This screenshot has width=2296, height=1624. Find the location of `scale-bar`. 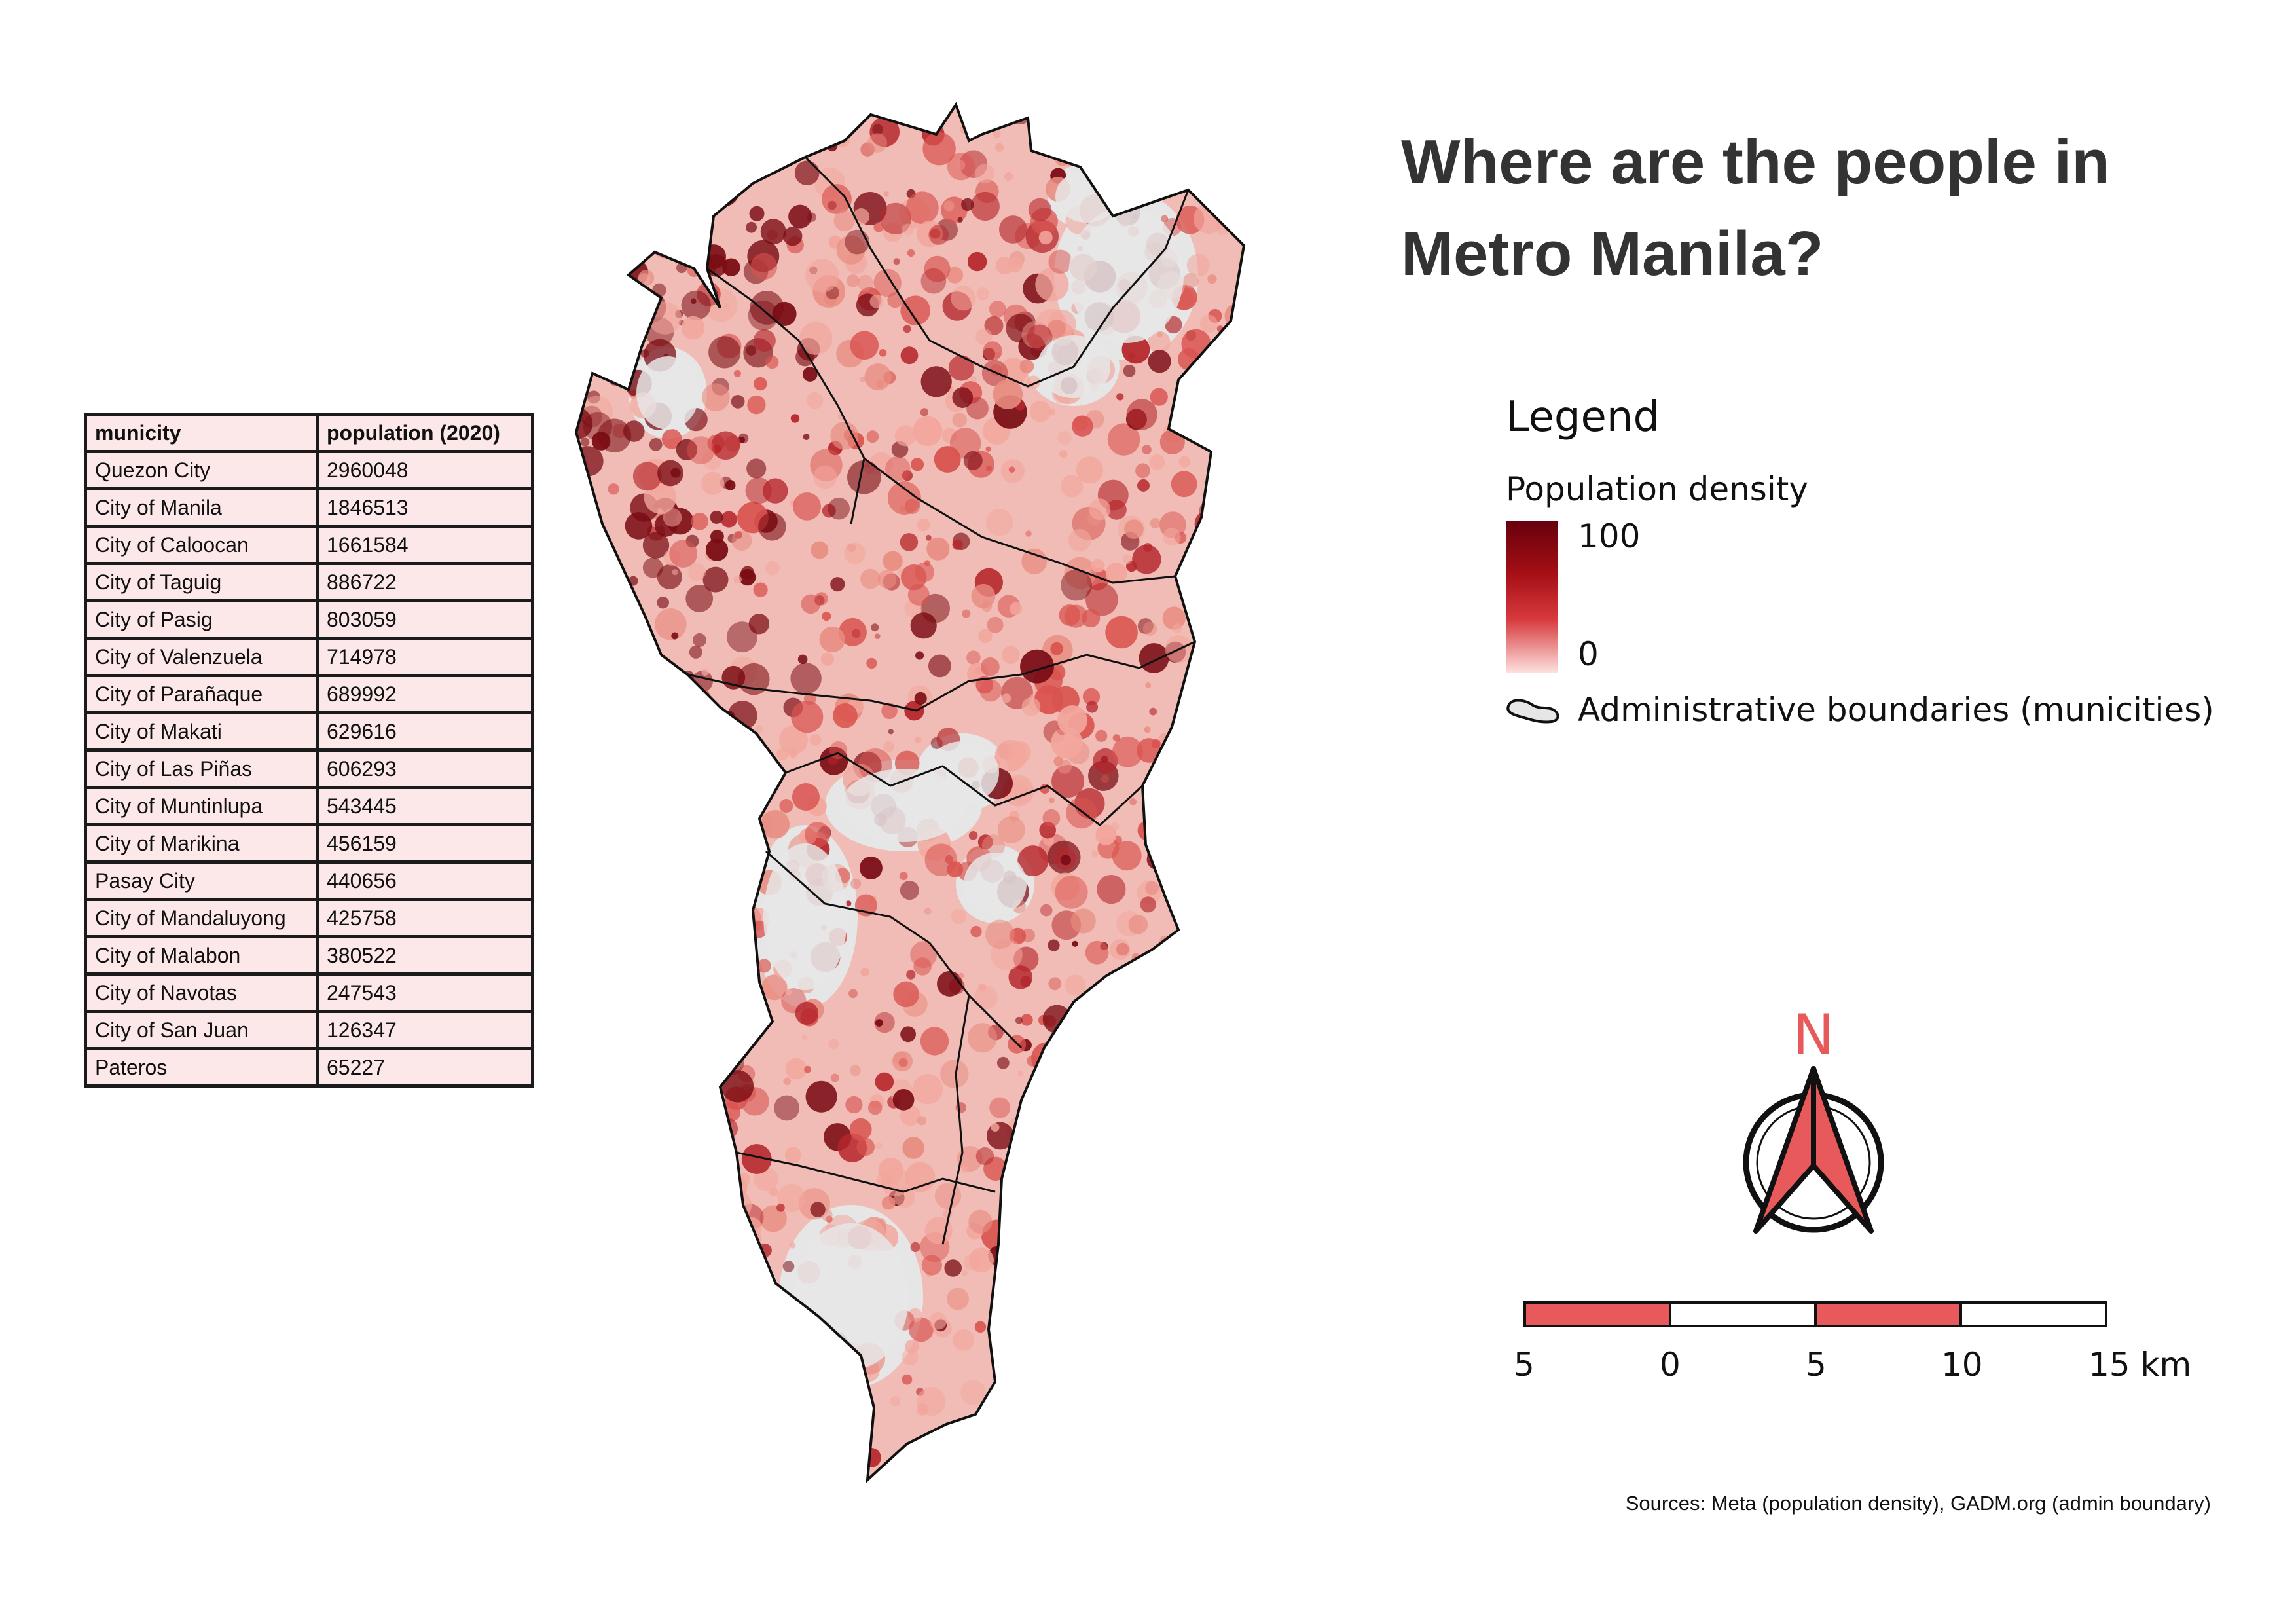

scale-bar is located at coordinates (1815, 1314).